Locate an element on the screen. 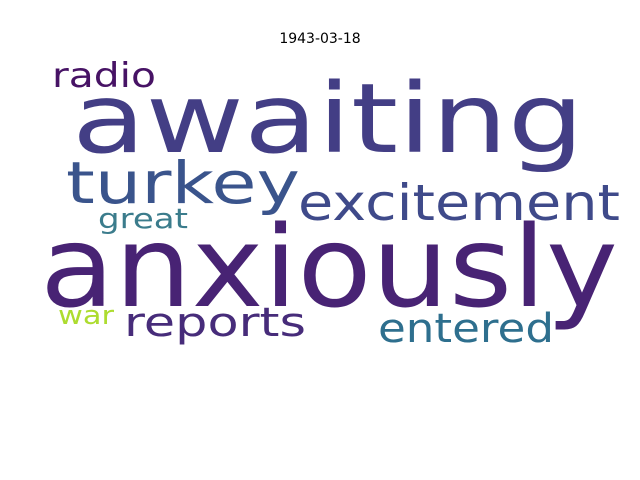 The image size is (640, 480). word-turkey: turkey is located at coordinates (183, 183).